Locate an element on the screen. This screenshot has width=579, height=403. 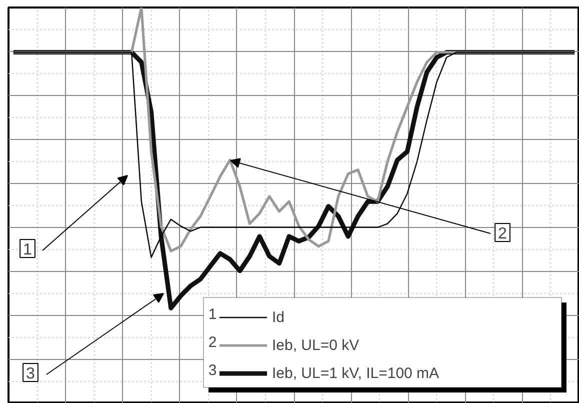
annotation: 3 is located at coordinates (31, 374).